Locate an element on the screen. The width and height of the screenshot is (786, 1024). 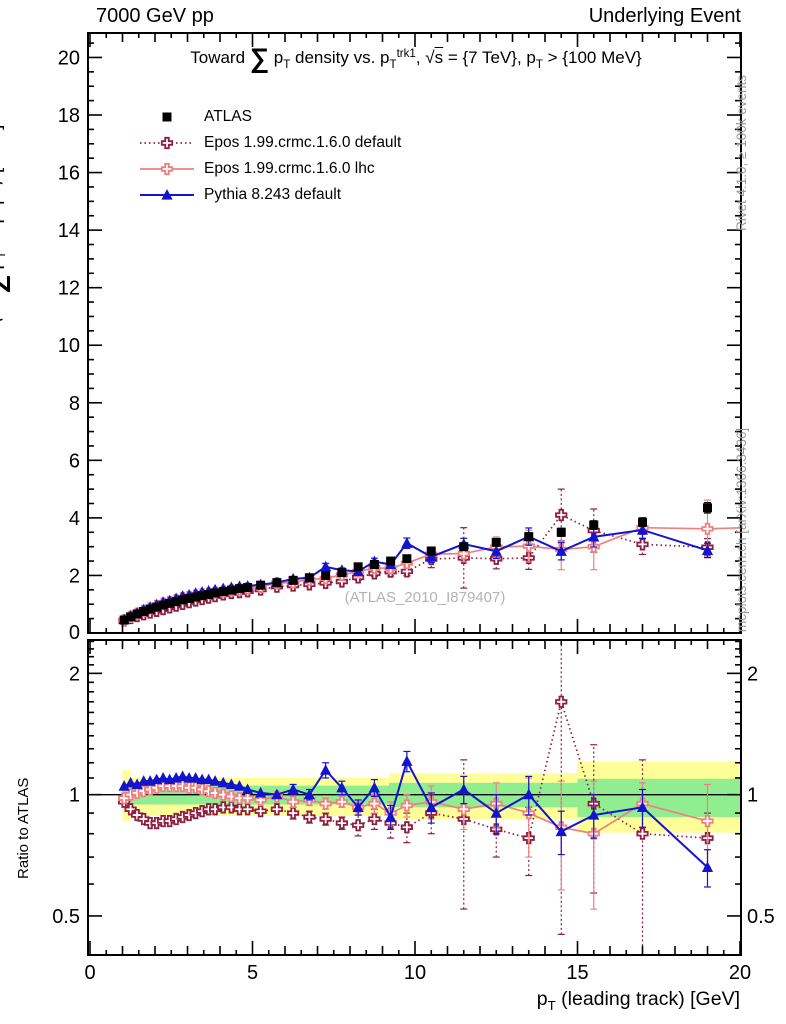
legend-label: Epos 1.99.crmc.1.6.0 lhc is located at coordinates (289, 168).